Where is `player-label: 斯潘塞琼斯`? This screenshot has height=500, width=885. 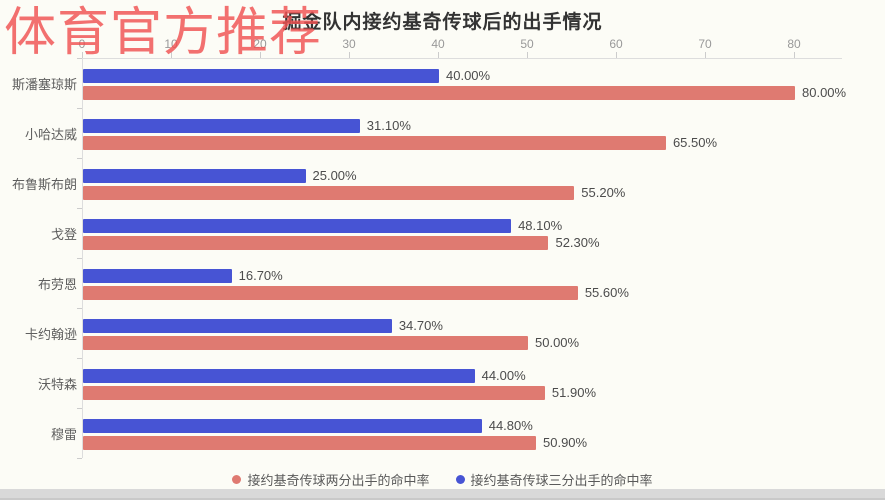
player-label: 斯潘塞琼斯 is located at coordinates (44, 84).